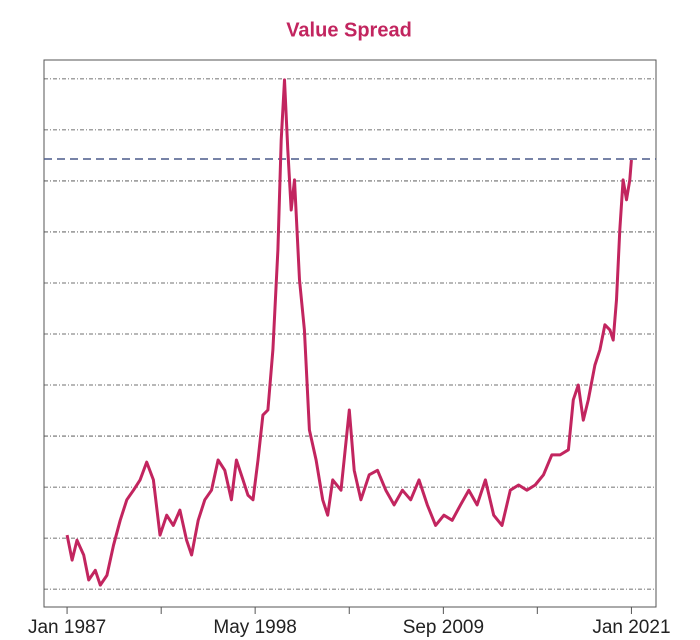 The height and width of the screenshot is (640, 700). I want to click on x-tick-label: Jan 2021, so click(631, 627).